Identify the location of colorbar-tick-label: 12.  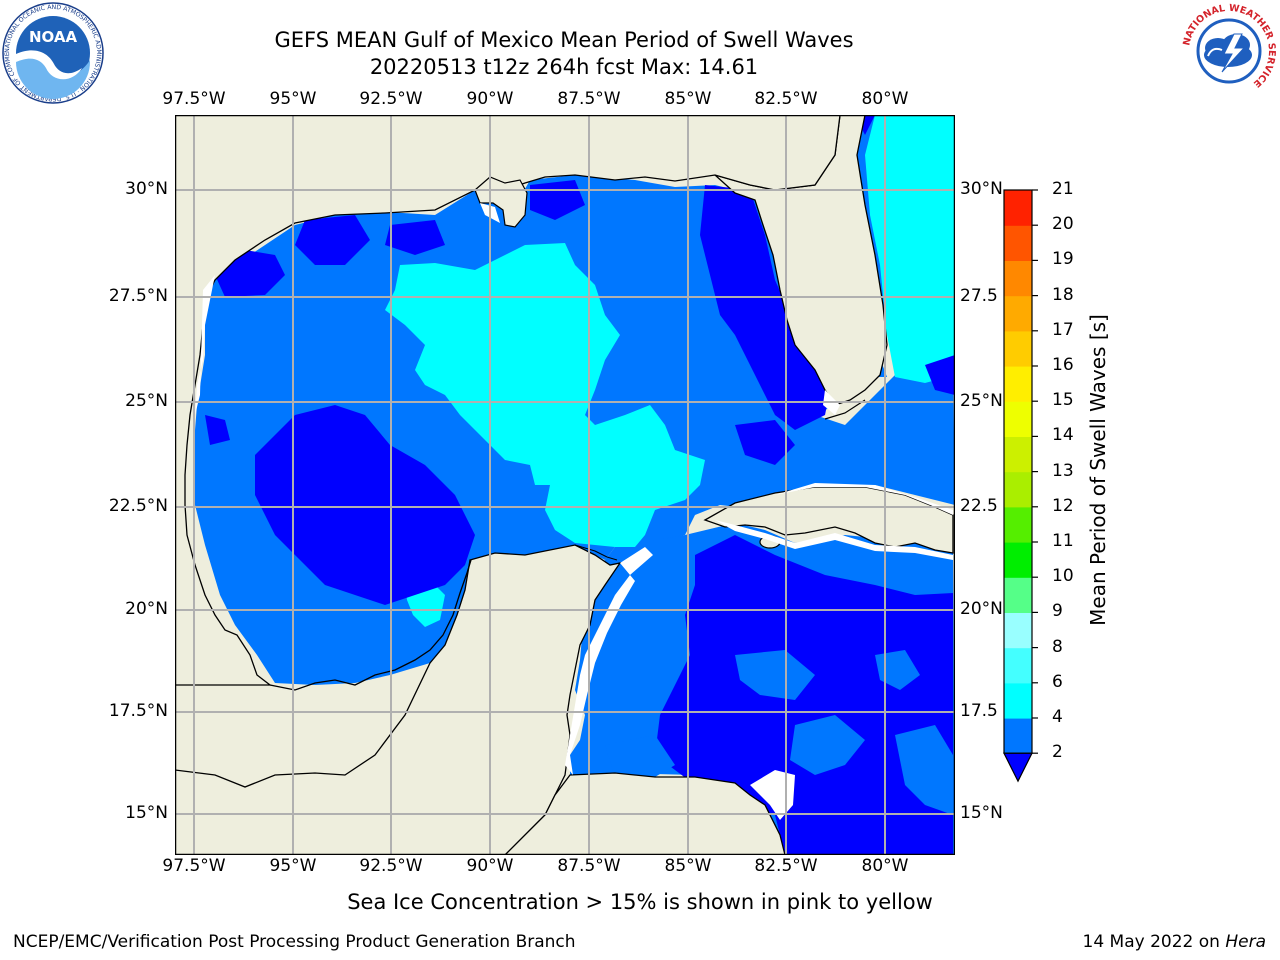
(1063, 505).